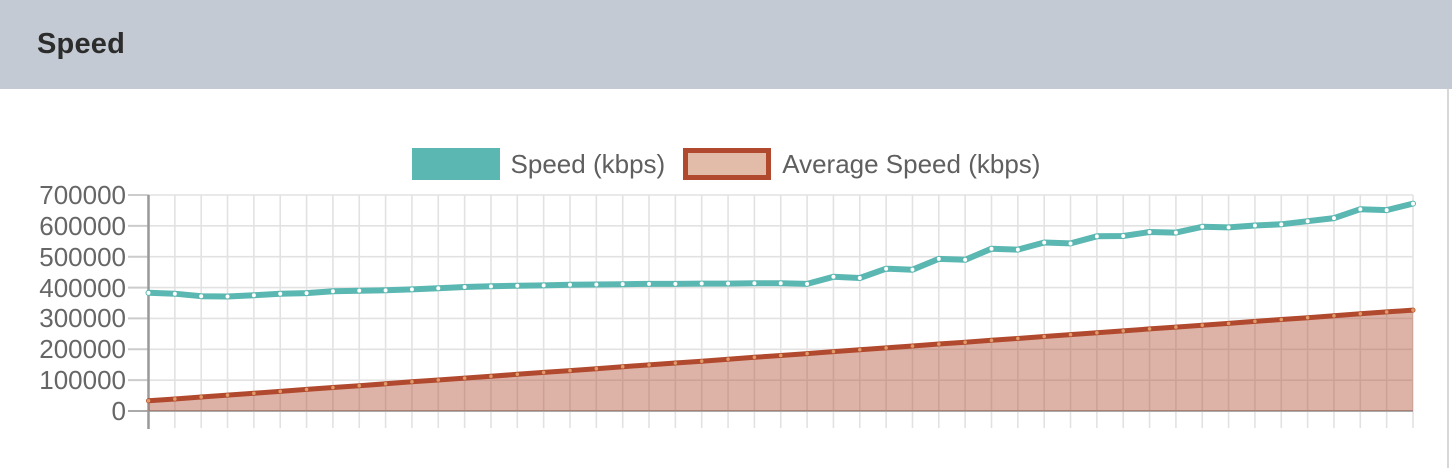  Describe the element at coordinates (82, 318) in the screenshot. I see `y-axis-label: 300000` at that location.